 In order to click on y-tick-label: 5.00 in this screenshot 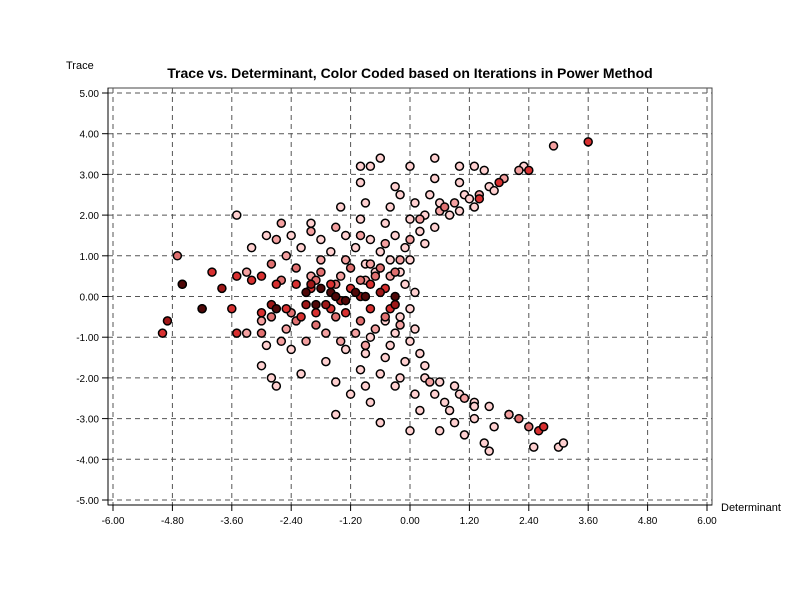, I will do `click(90, 94)`.